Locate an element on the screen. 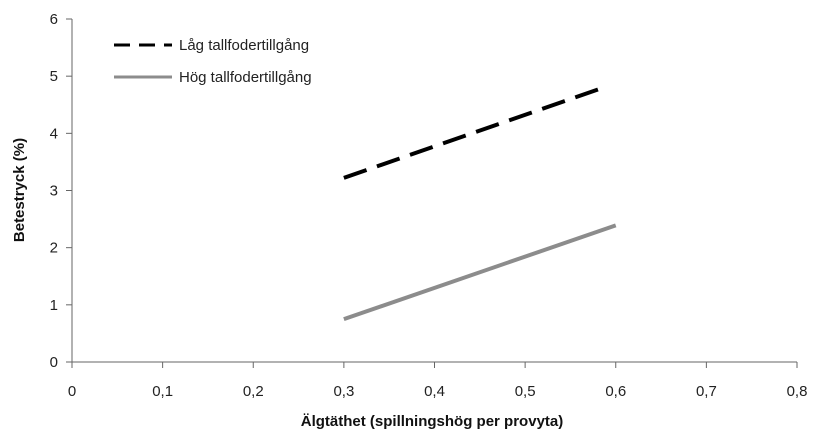 Image resolution: width=820 pixels, height=437 pixels. y-tick-label: 1 is located at coordinates (54, 305).